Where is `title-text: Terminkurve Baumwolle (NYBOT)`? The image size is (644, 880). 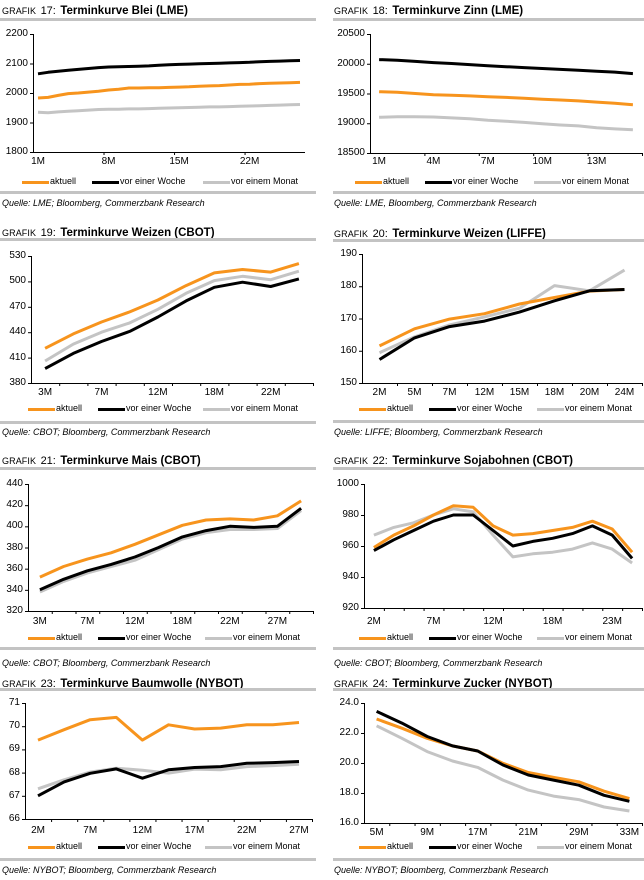
title-text: Terminkurve Baumwolle (NYBOT) is located at coordinates (152, 684).